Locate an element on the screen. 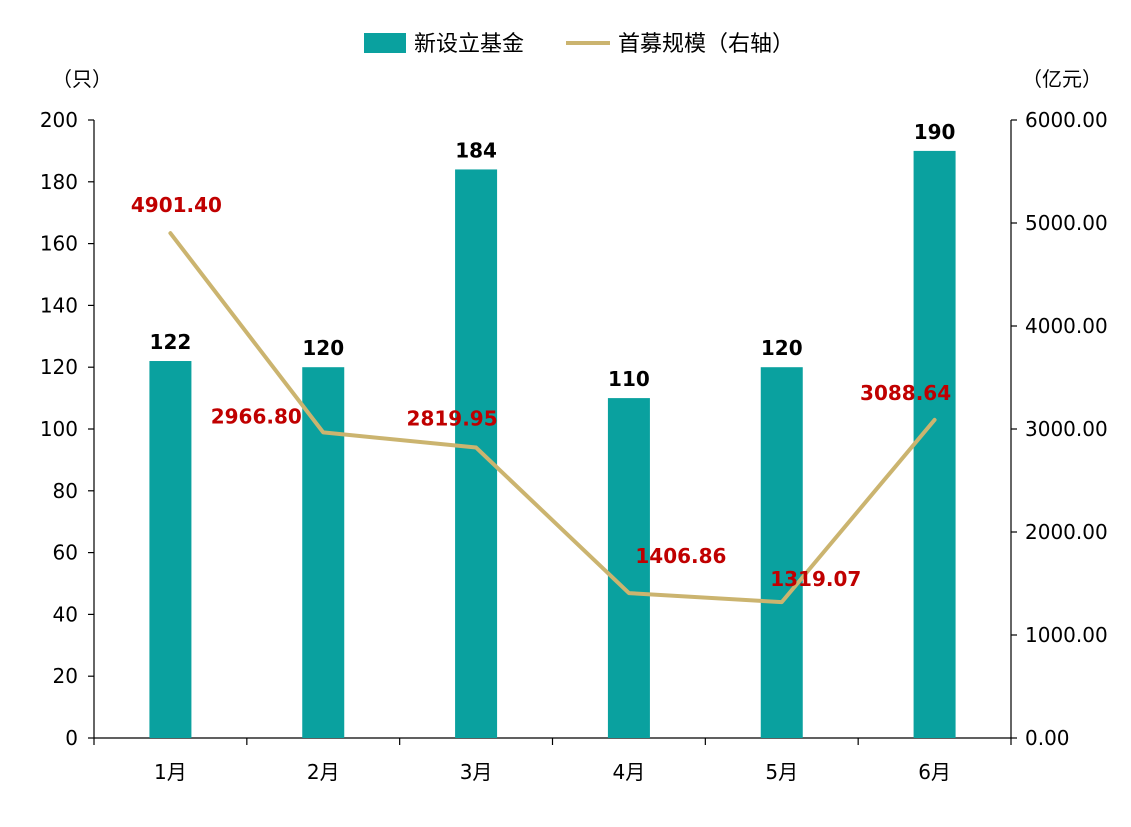 Image resolution: width=1131 pixels, height=827 pixels. line-value-label: 4901.40 is located at coordinates (176, 205).